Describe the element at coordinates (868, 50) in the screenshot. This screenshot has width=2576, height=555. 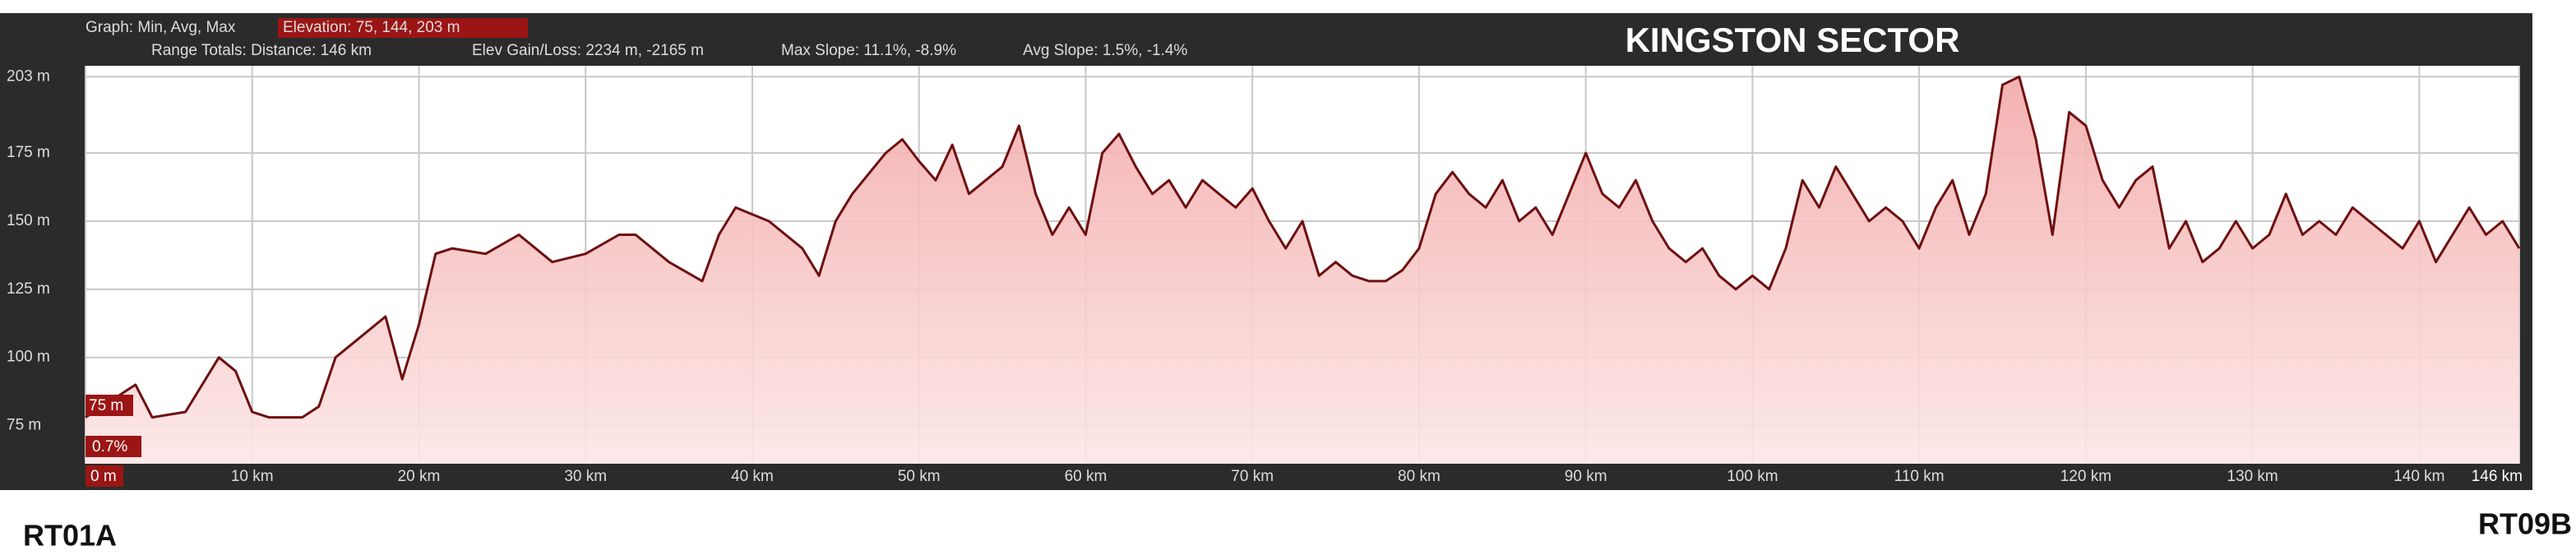
I see `header-max-slope: Max Slope: 11.1%, -8.9%` at that location.